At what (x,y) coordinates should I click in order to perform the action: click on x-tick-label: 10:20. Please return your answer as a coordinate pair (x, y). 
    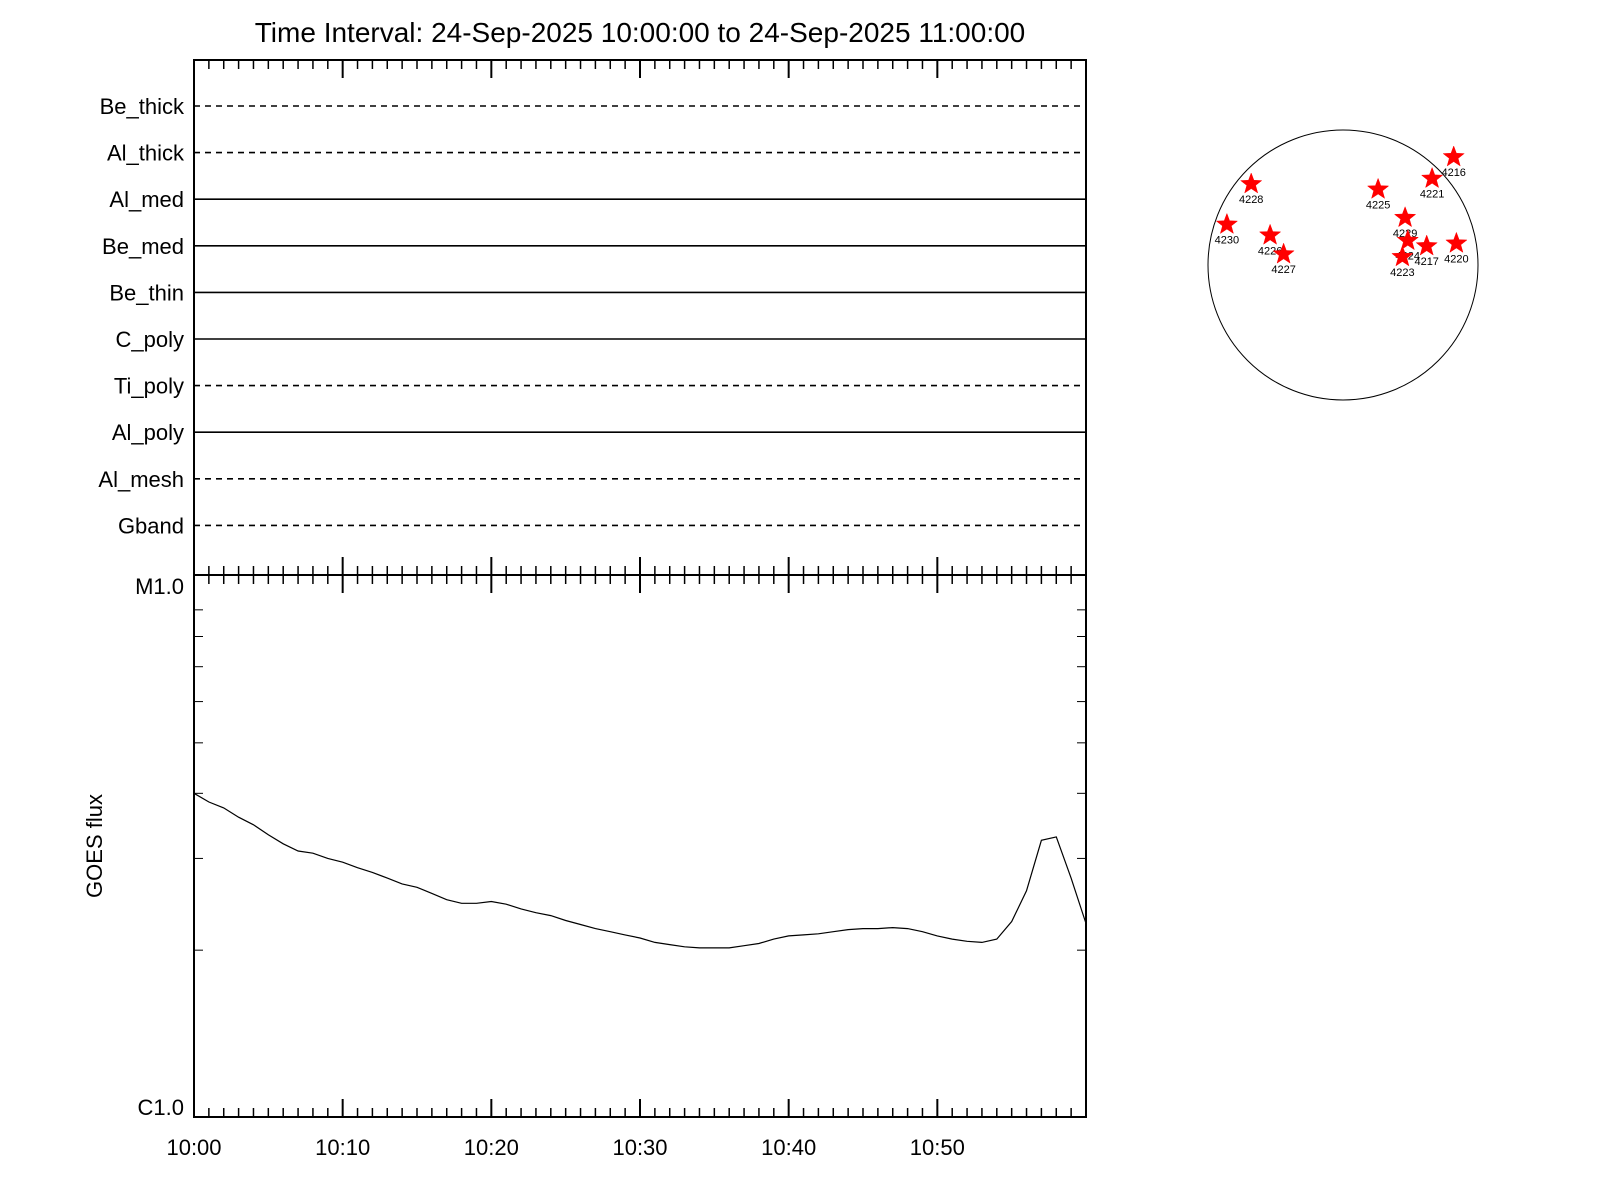
    Looking at the image, I should click on (491, 1147).